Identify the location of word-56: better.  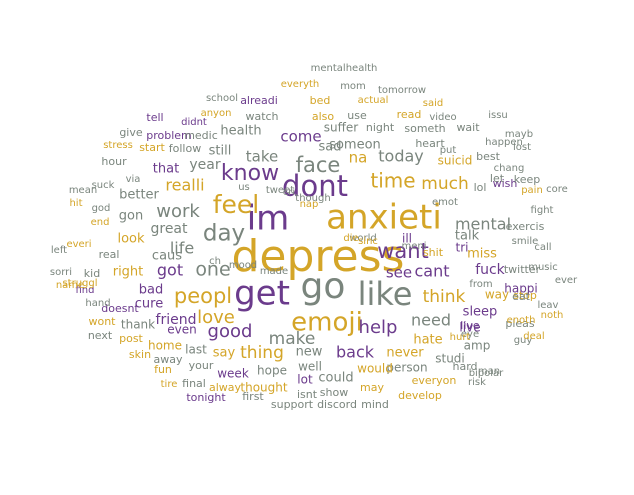
(139, 195).